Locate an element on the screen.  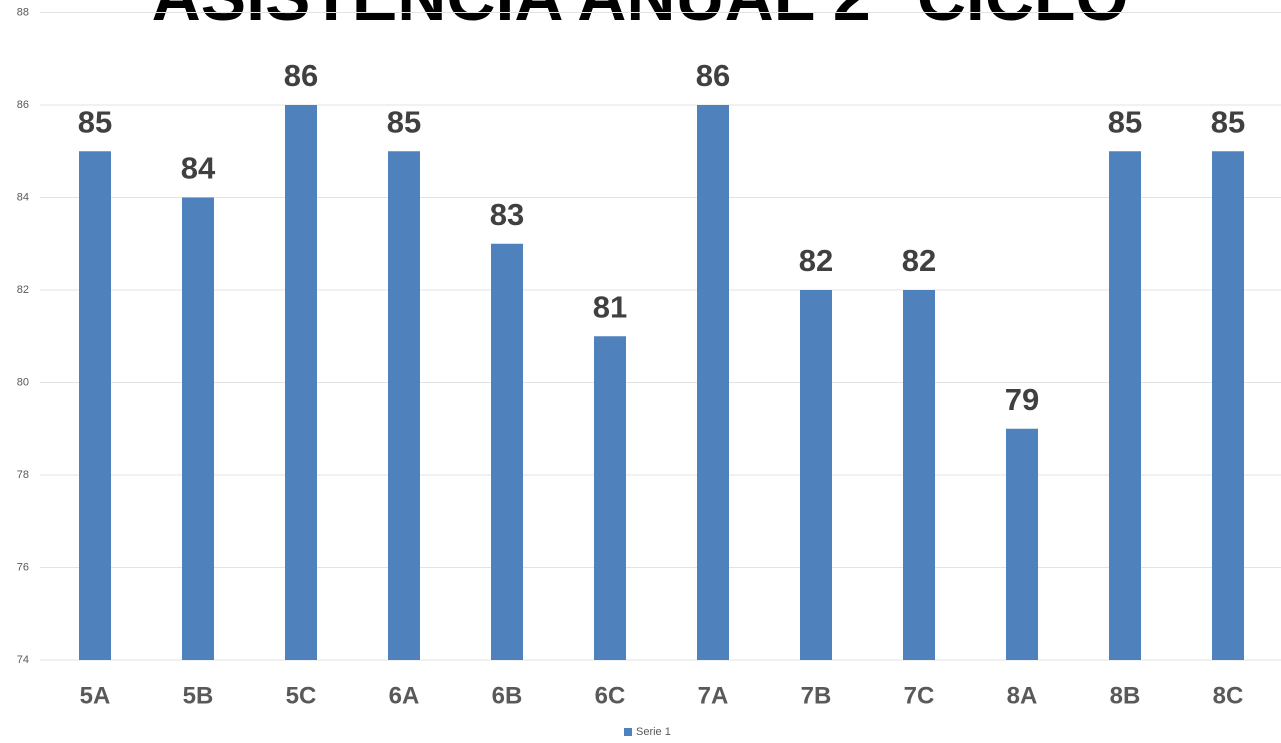
data-label: 79 is located at coordinates (1022, 399).